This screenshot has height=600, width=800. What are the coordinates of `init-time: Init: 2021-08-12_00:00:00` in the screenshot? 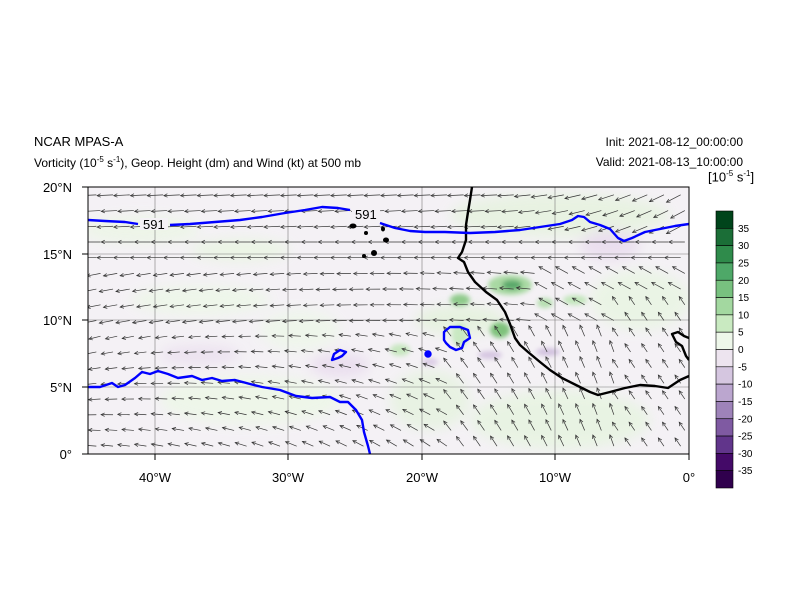 It's located at (674, 142).